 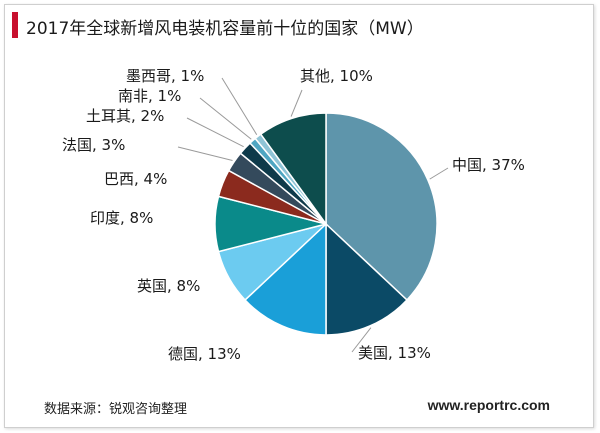 What do you see at coordinates (125, 116) in the screenshot?
I see `slice-label-7: 土耳其, 2%` at bounding box center [125, 116].